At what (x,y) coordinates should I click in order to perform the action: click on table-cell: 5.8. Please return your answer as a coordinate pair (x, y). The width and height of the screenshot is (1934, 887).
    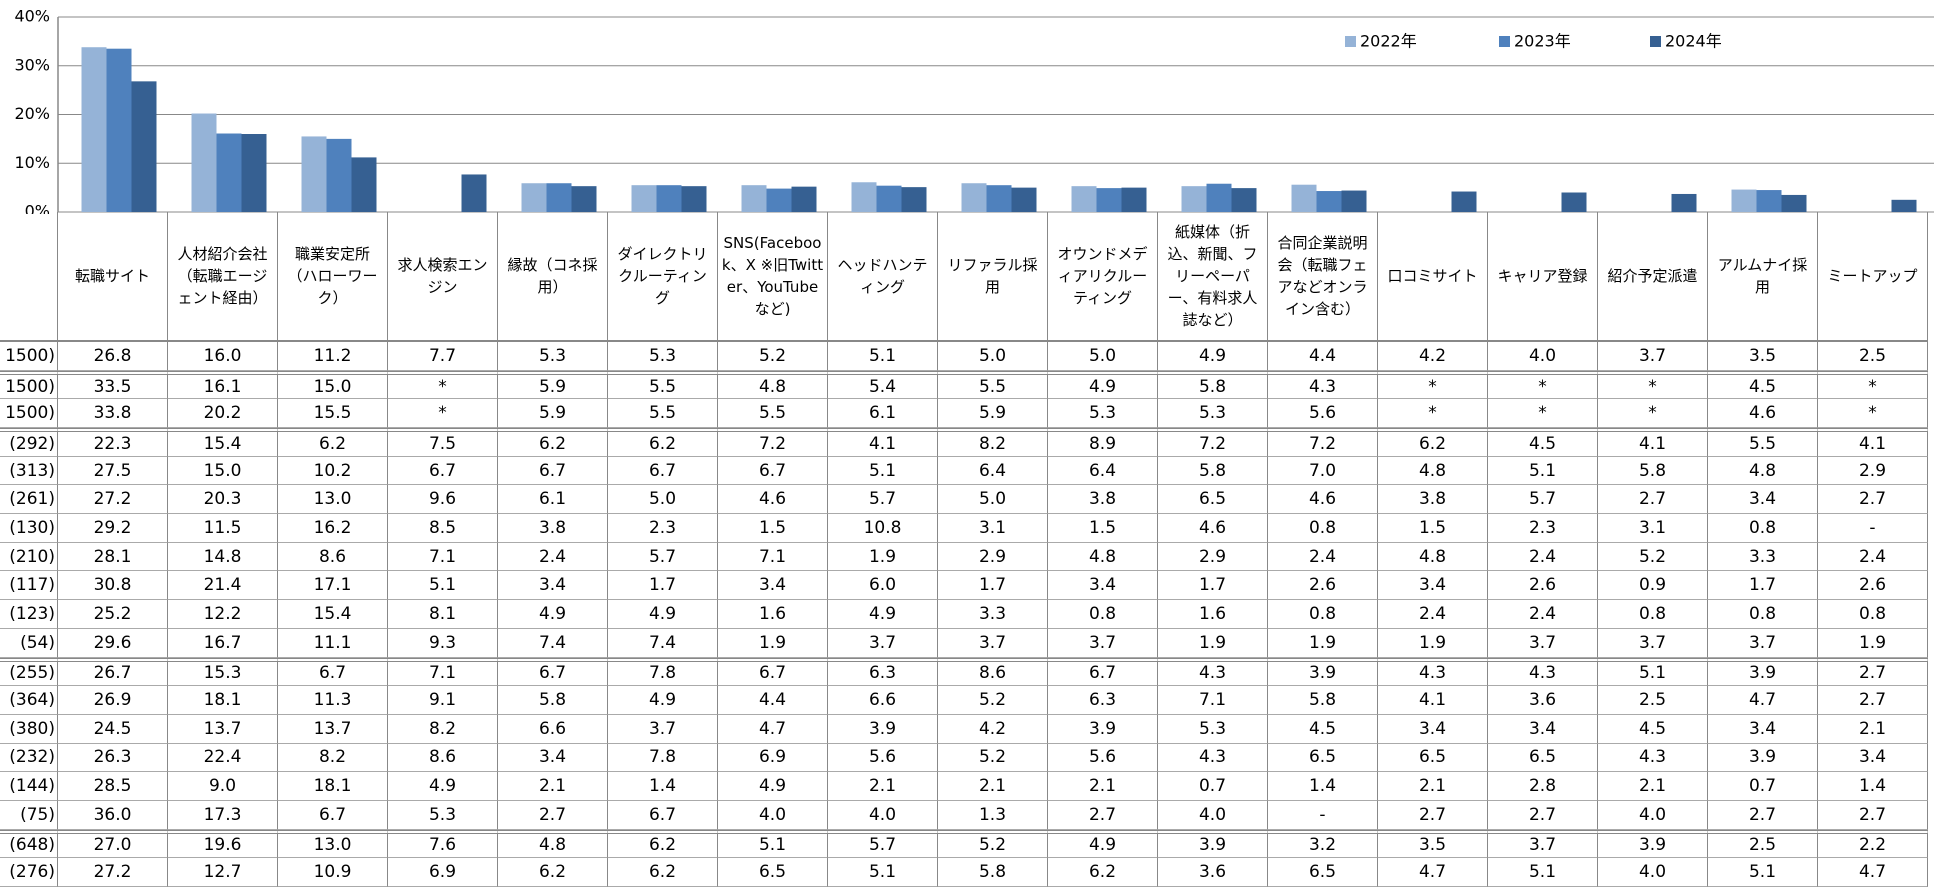
    Looking at the image, I should click on (553, 700).